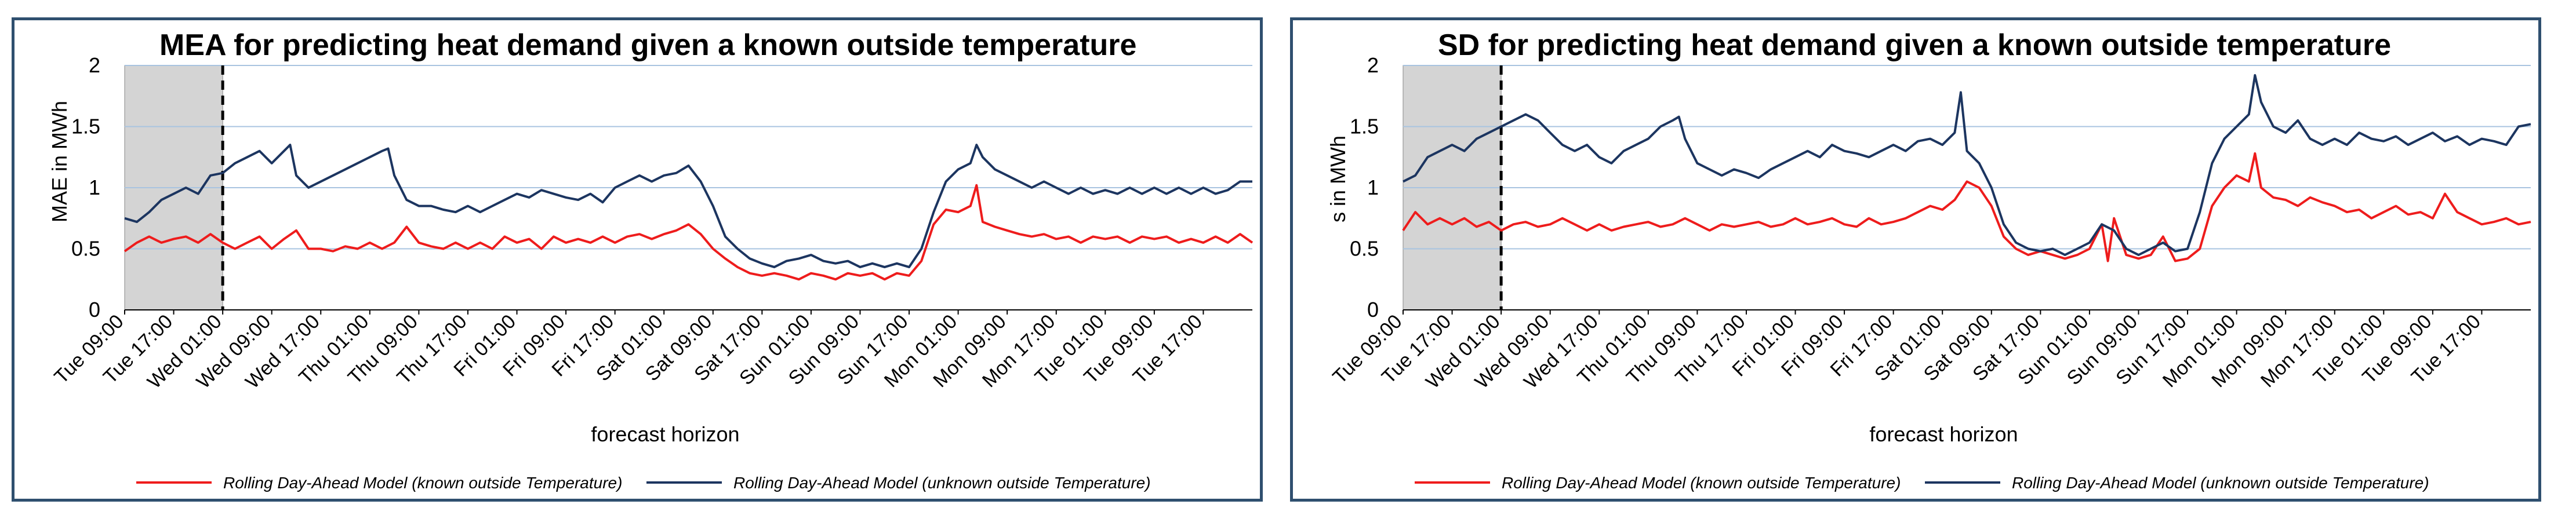 The image size is (2576, 519). What do you see at coordinates (1373, 309) in the screenshot?
I see `chart1-y-tick-label: 0` at bounding box center [1373, 309].